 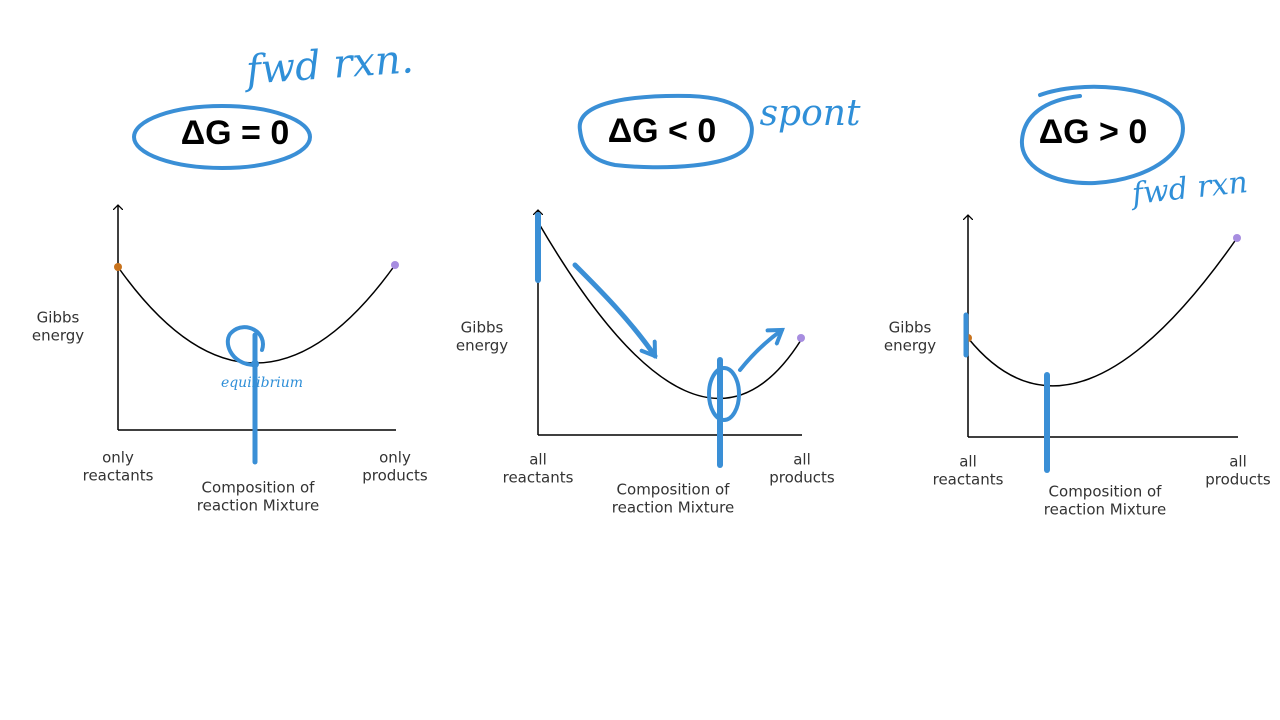 What do you see at coordinates (262, 383) in the screenshot?
I see `annotation: equilibrium` at bounding box center [262, 383].